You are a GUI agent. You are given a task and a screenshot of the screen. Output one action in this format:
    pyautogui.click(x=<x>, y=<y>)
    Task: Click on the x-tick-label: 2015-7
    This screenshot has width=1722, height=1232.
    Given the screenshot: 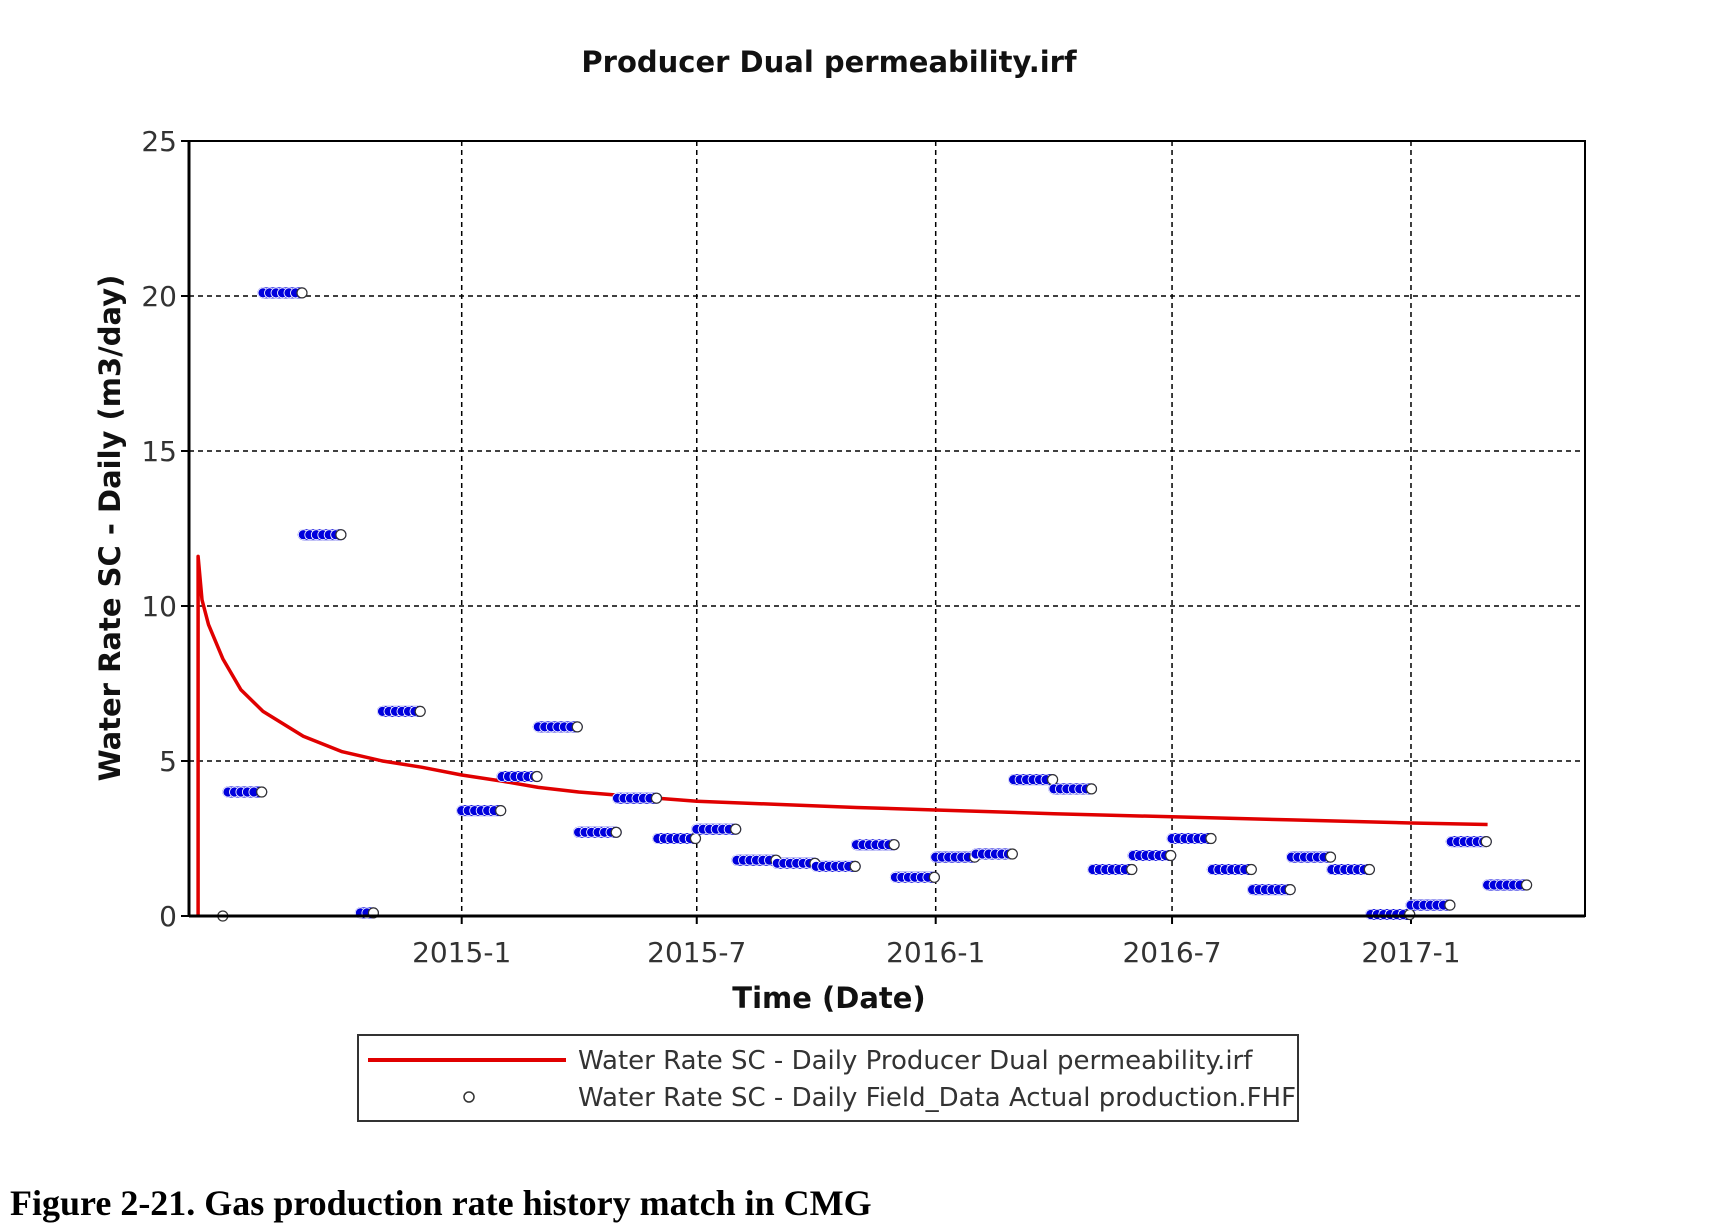 What is the action you would take?
    pyautogui.click(x=696, y=952)
    